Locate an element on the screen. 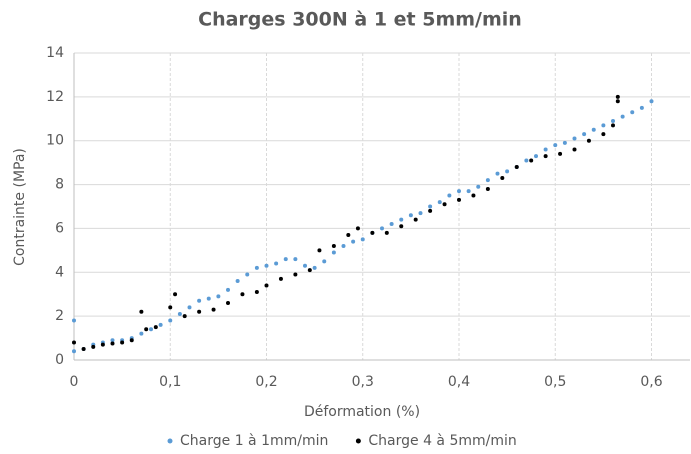  chart-title: Charges 300N à 1 et 5mm/min is located at coordinates (360, 20).